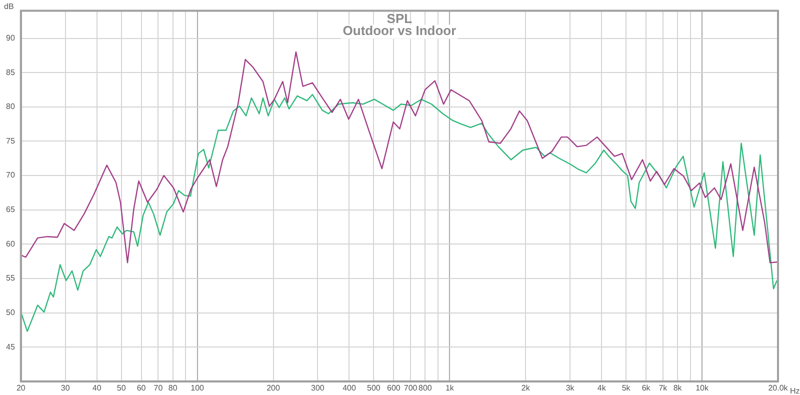  Describe the element at coordinates (318, 387) in the screenshot. I see `x-tick-label: 300` at that location.